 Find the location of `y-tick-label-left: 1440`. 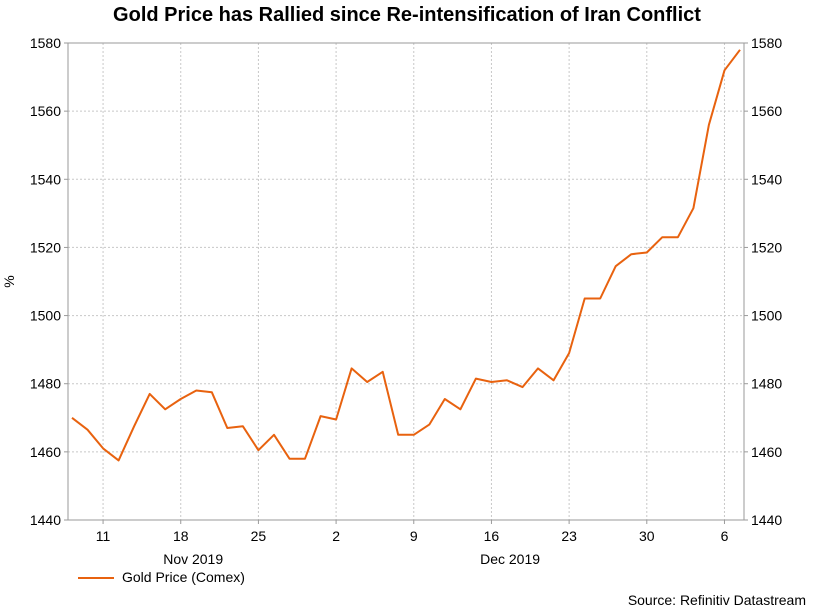

y-tick-label-left: 1440 is located at coordinates (45, 520).